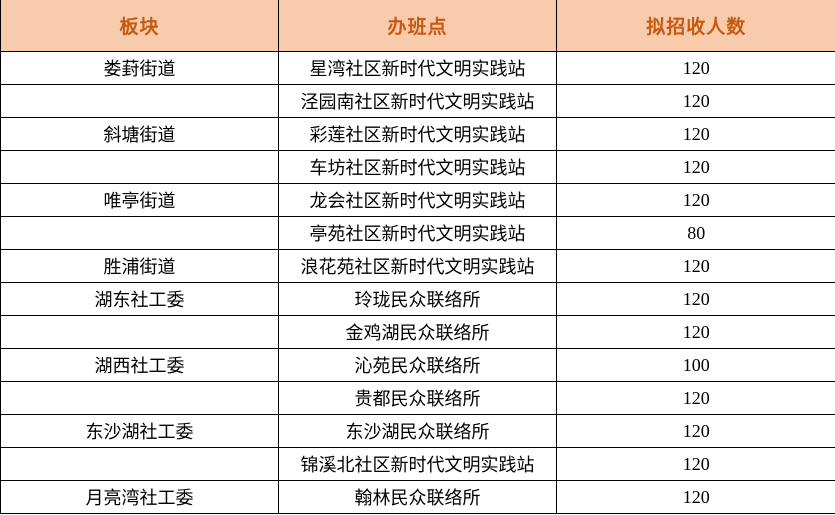 The image size is (835, 515). I want to click on table-row: 贵都民众联络所 120, so click(417, 398).